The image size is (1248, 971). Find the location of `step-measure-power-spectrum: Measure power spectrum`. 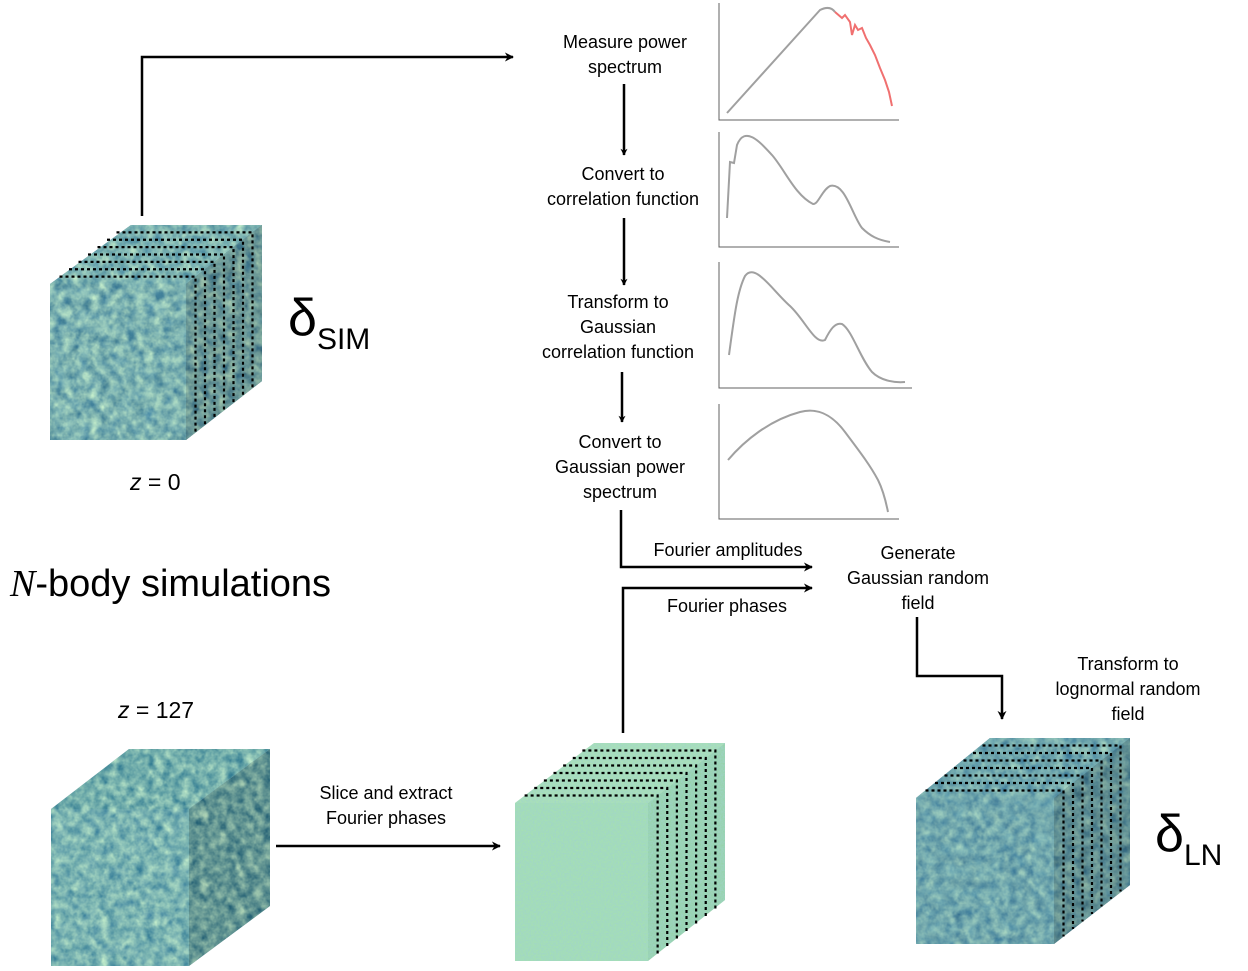

step-measure-power-spectrum: Measure power spectrum is located at coordinates (625, 54).